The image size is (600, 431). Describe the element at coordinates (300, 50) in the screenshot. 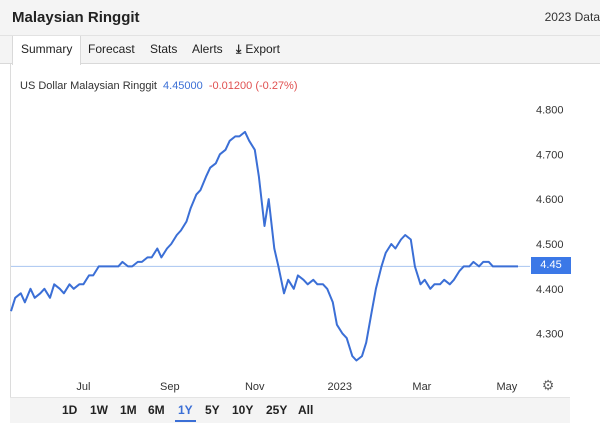

I see `tab-bar: Summary Forecast Stats Alerts ⤓ Export` at that location.